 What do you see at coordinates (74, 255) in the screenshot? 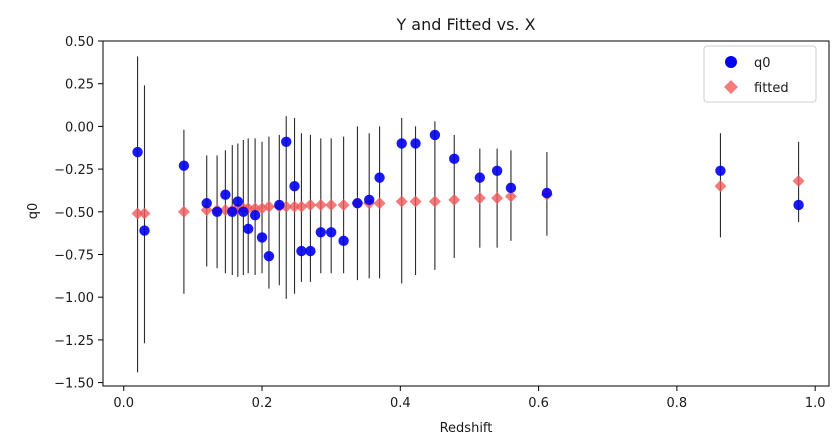
I see `y-tick-label: −0.75` at bounding box center [74, 255].